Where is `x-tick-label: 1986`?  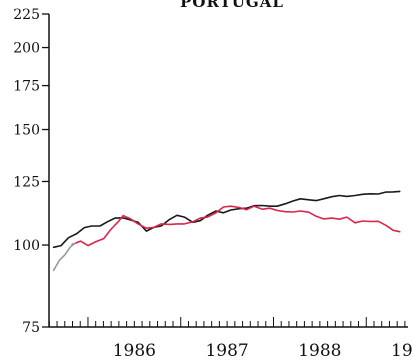
x-tick-label: 1986 is located at coordinates (134, 351).